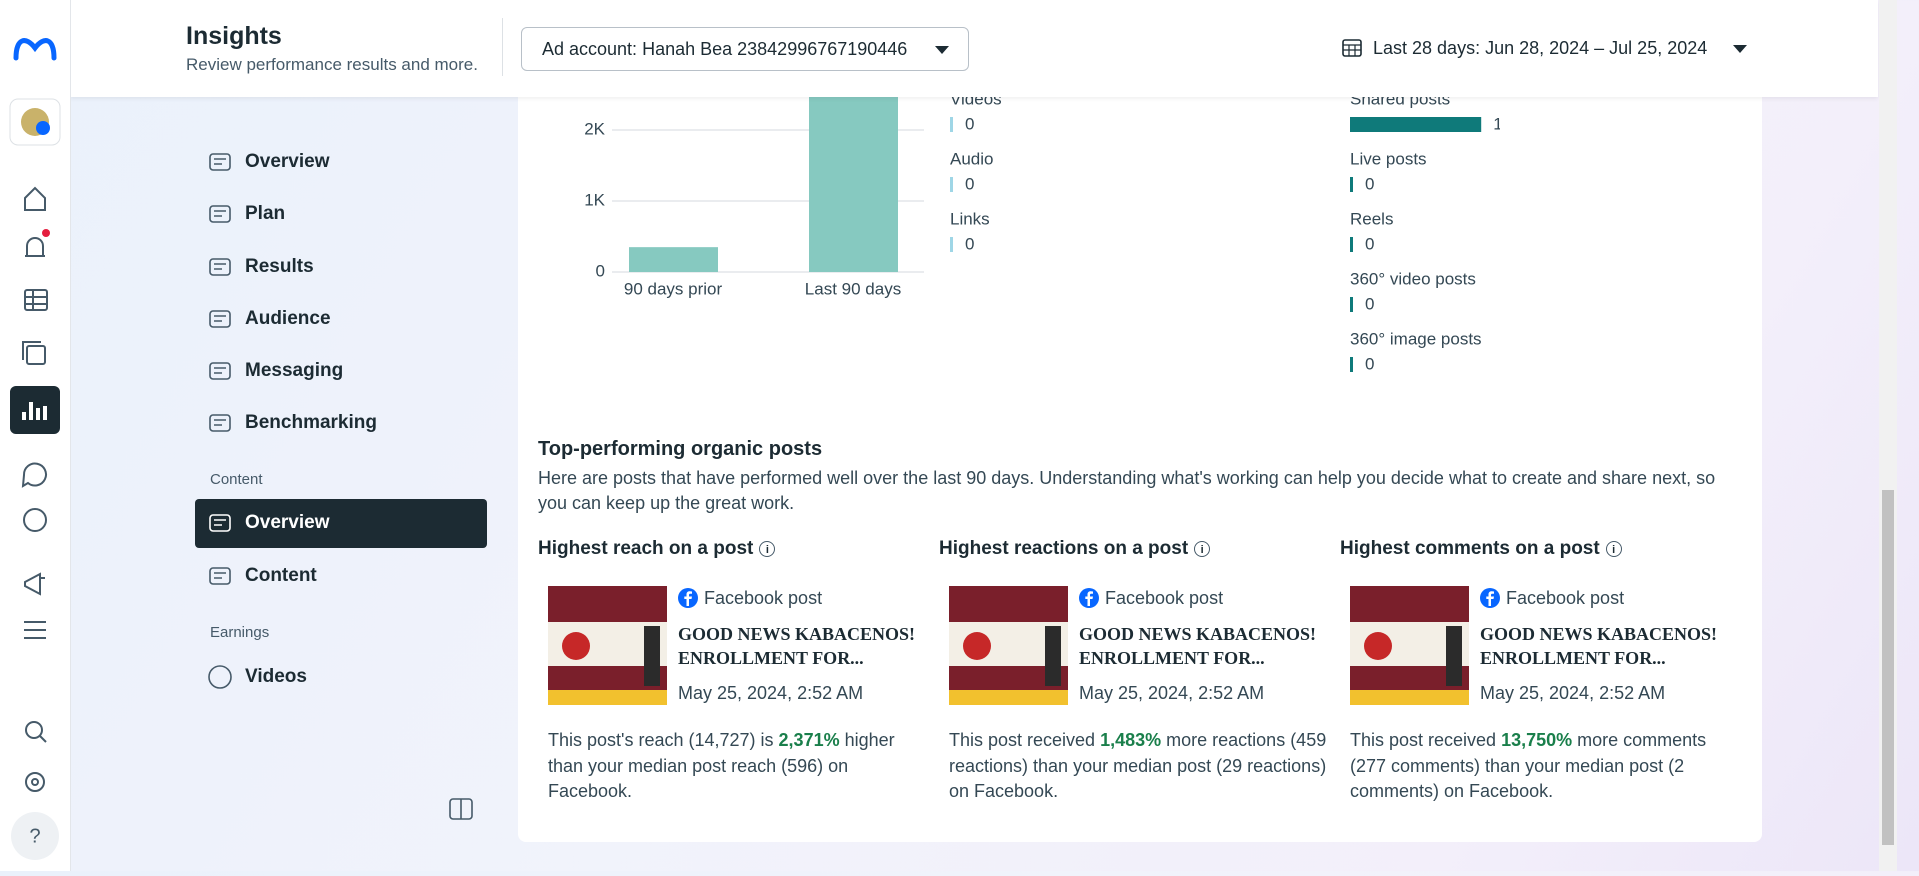 The width and height of the screenshot is (1919, 876). I want to click on y-tick-label: 0, so click(600, 270).